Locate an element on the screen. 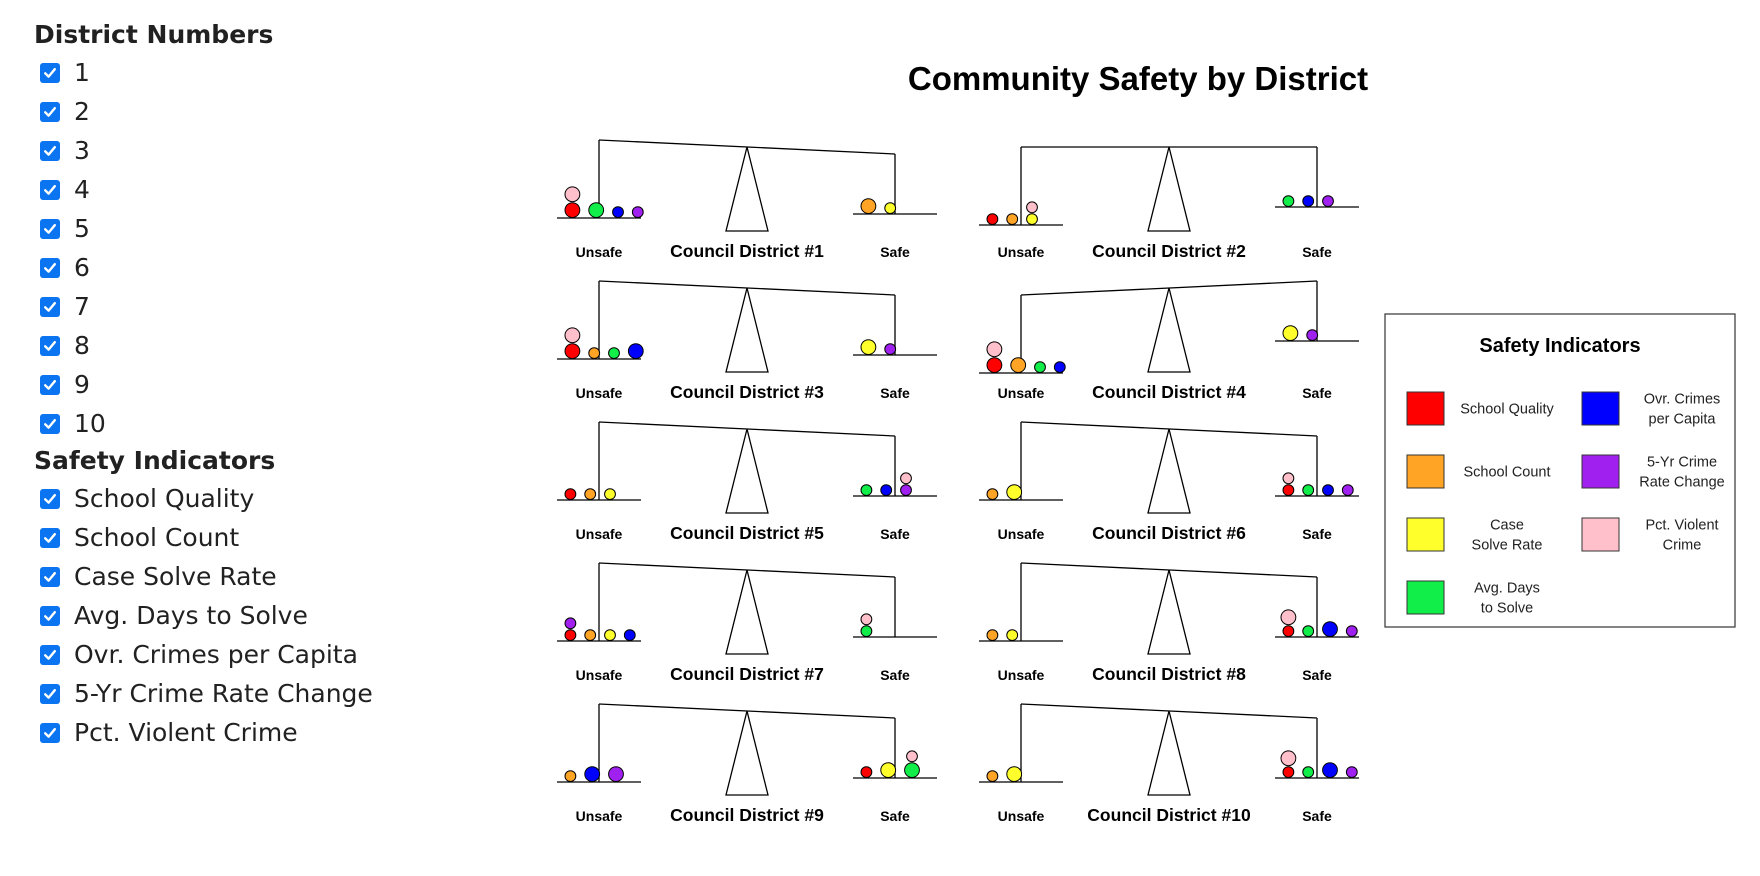 The width and height of the screenshot is (1760, 876). indicator-option-label: Pct. Violent Crime is located at coordinates (186, 732).